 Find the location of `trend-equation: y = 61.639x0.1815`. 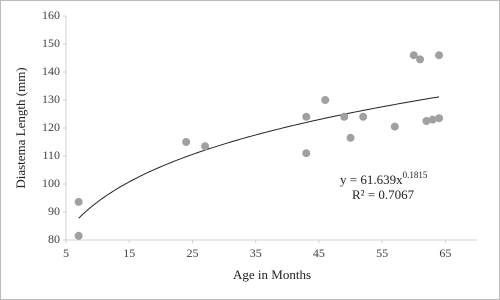

trend-equation: y = 61.639x0.1815 is located at coordinates (384, 178).